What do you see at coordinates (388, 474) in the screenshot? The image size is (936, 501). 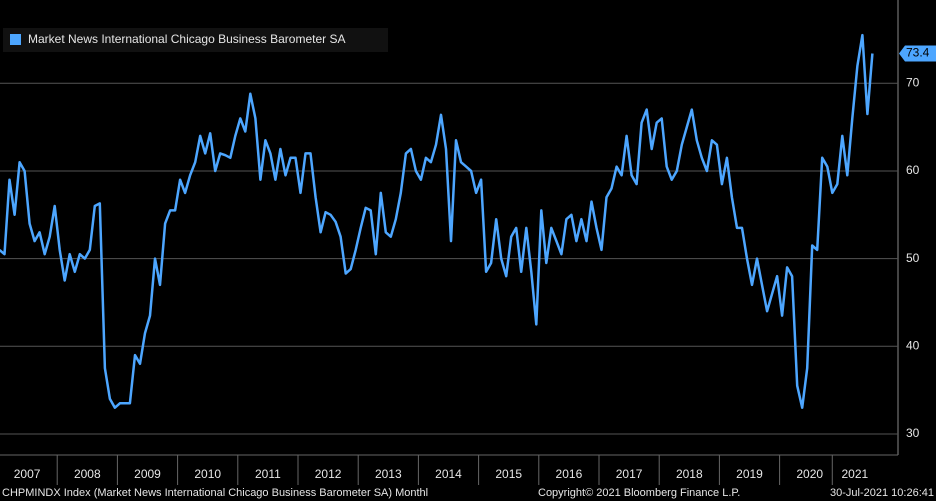 I see `x-tick-label: 2013` at bounding box center [388, 474].